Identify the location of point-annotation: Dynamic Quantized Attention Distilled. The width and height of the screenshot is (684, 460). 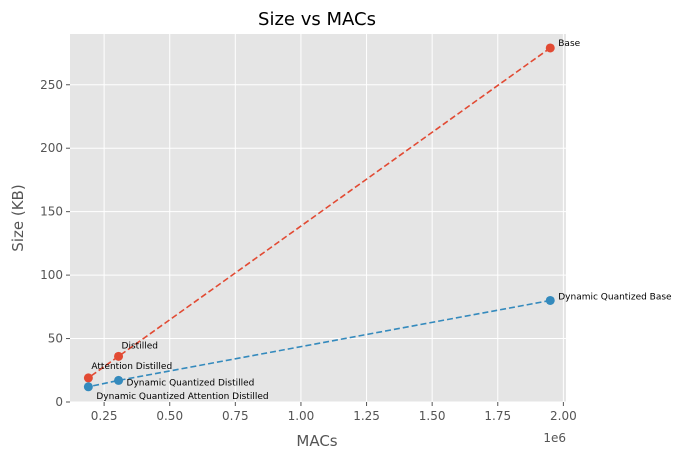
(182, 397).